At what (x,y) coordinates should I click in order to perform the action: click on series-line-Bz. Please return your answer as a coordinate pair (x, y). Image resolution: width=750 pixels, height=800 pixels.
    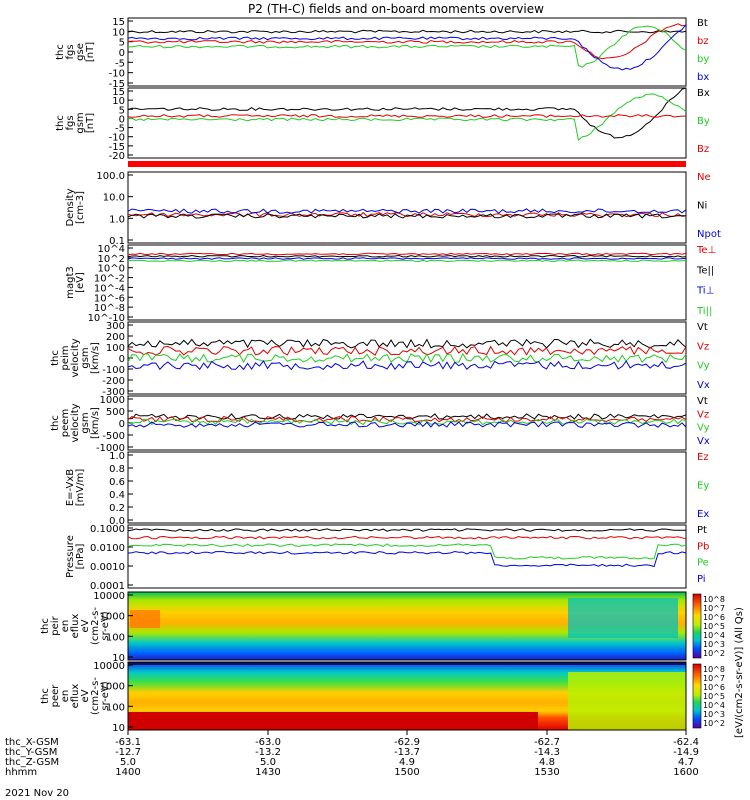
    Looking at the image, I should click on (406, 116).